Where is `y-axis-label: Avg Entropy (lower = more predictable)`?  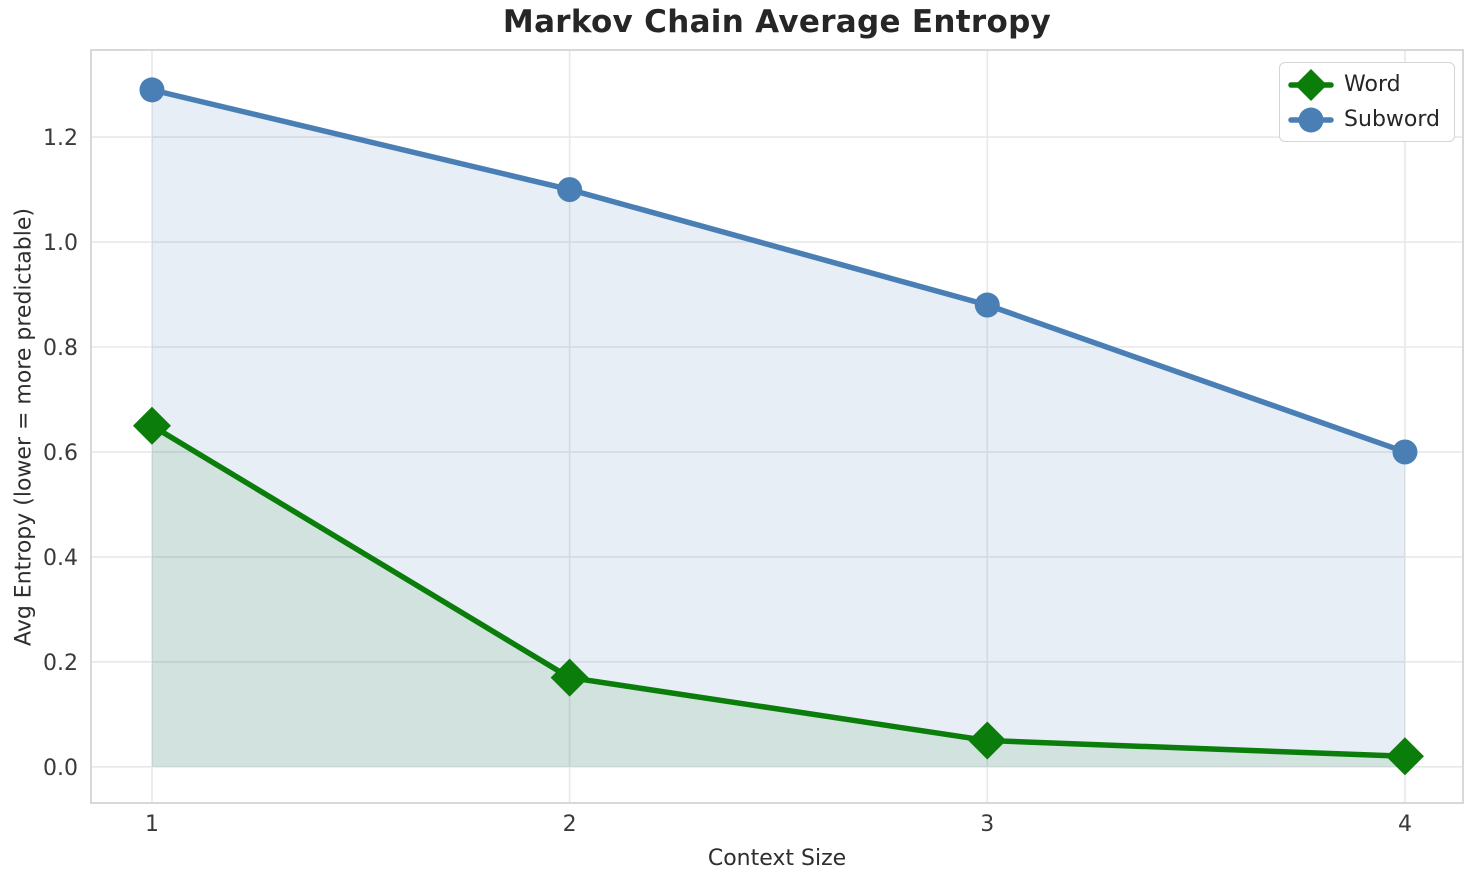
y-axis-label: Avg Entropy (lower = more predictable) is located at coordinates (24, 427).